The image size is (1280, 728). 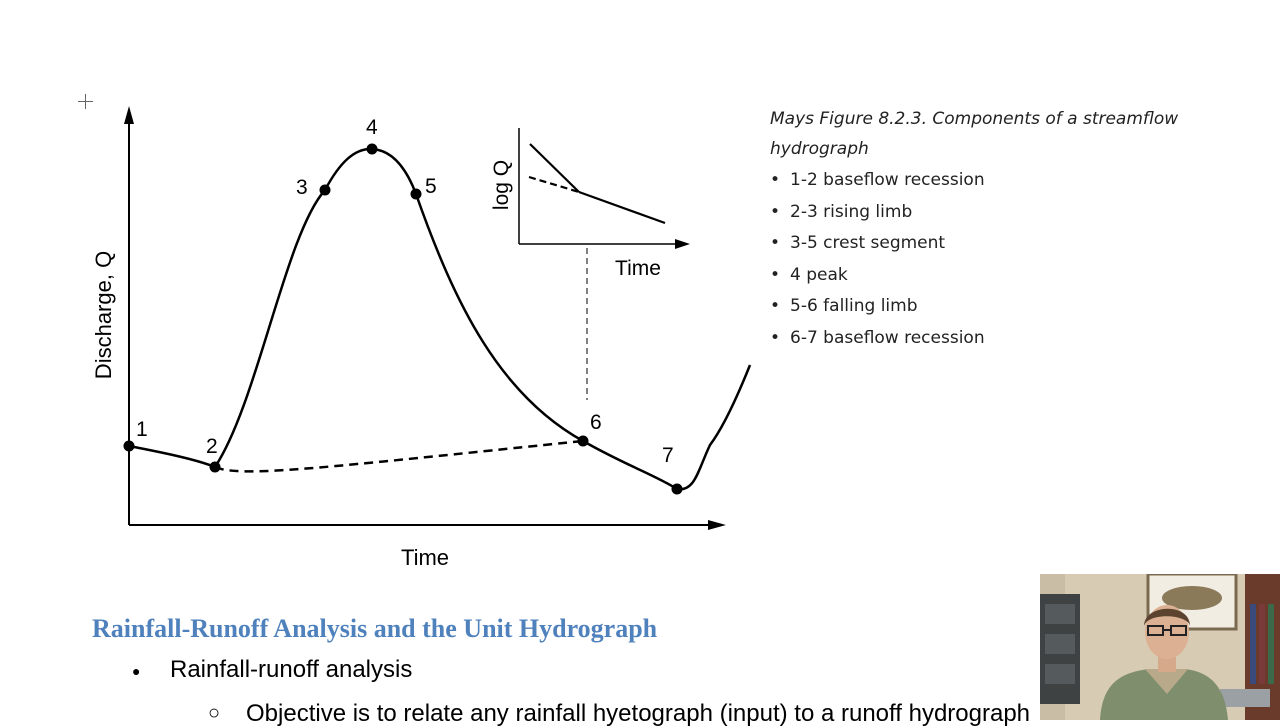 I want to click on point-label-4: 4, so click(x=372, y=127).